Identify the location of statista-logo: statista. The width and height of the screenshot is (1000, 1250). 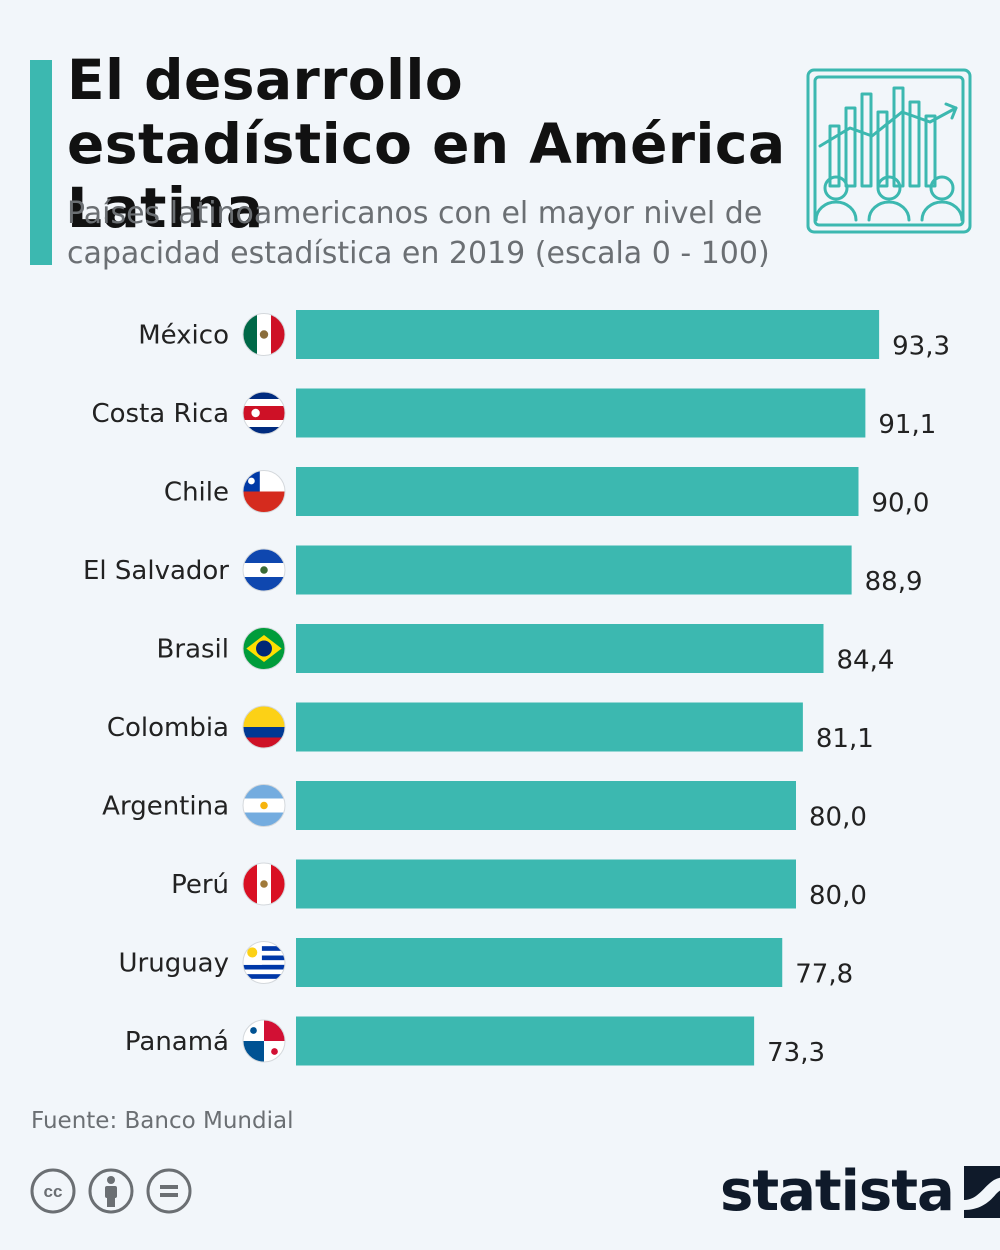
(860, 1192).